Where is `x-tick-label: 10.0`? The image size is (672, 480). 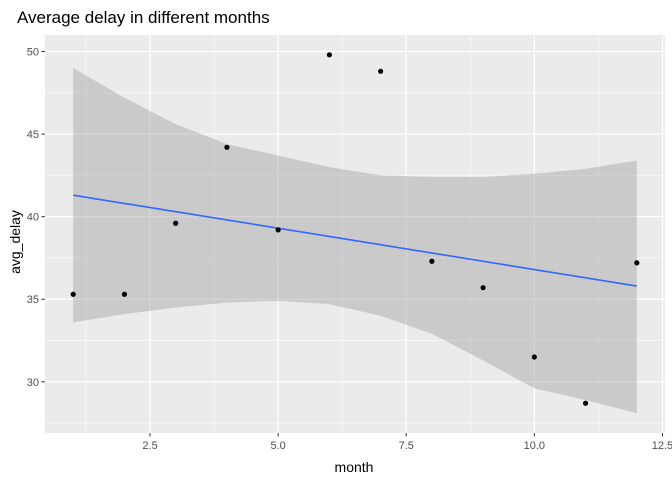
x-tick-label: 10.0 is located at coordinates (534, 446).